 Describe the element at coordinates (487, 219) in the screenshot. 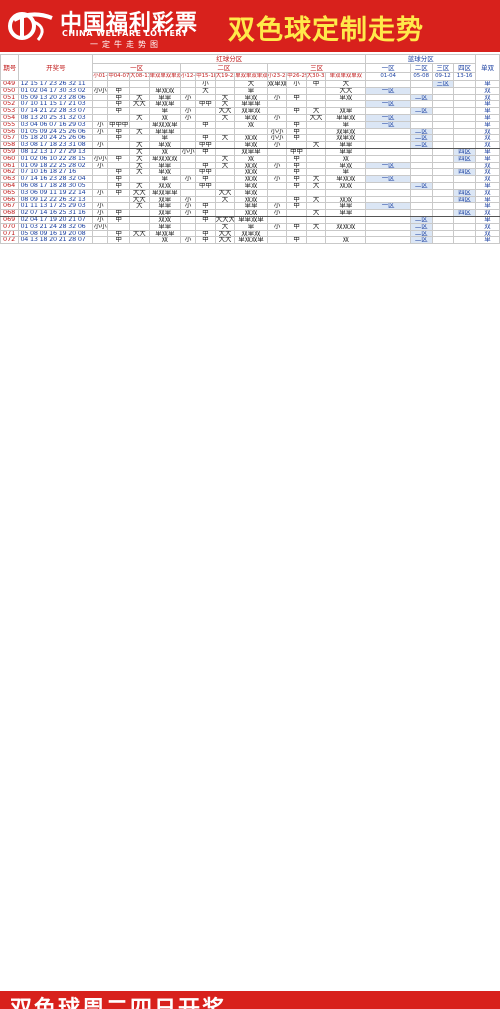

I see `odd-even-cell: 单` at that location.